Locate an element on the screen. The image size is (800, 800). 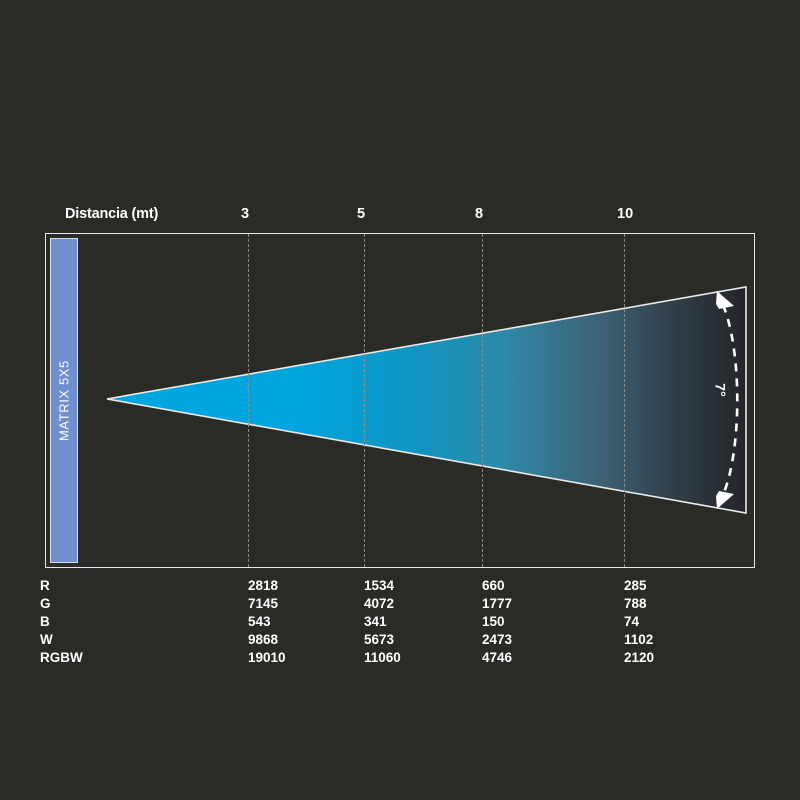
cell-g-3mt: 7145 is located at coordinates (263, 603).